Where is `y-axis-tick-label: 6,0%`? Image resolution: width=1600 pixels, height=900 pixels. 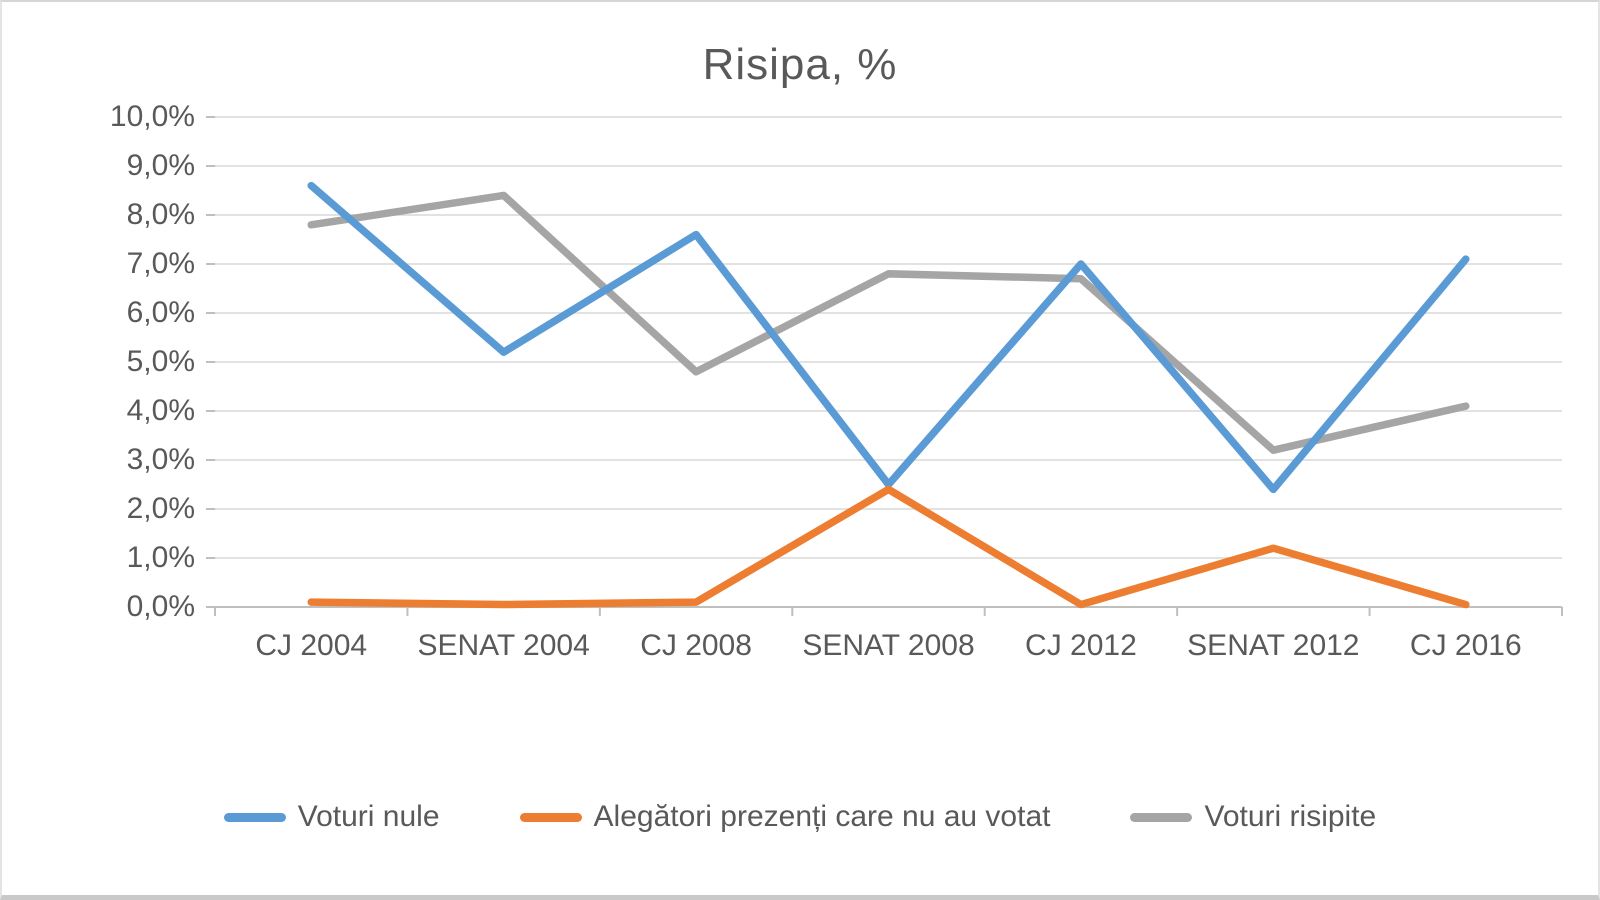
y-axis-tick-label: 6,0% is located at coordinates (160, 312).